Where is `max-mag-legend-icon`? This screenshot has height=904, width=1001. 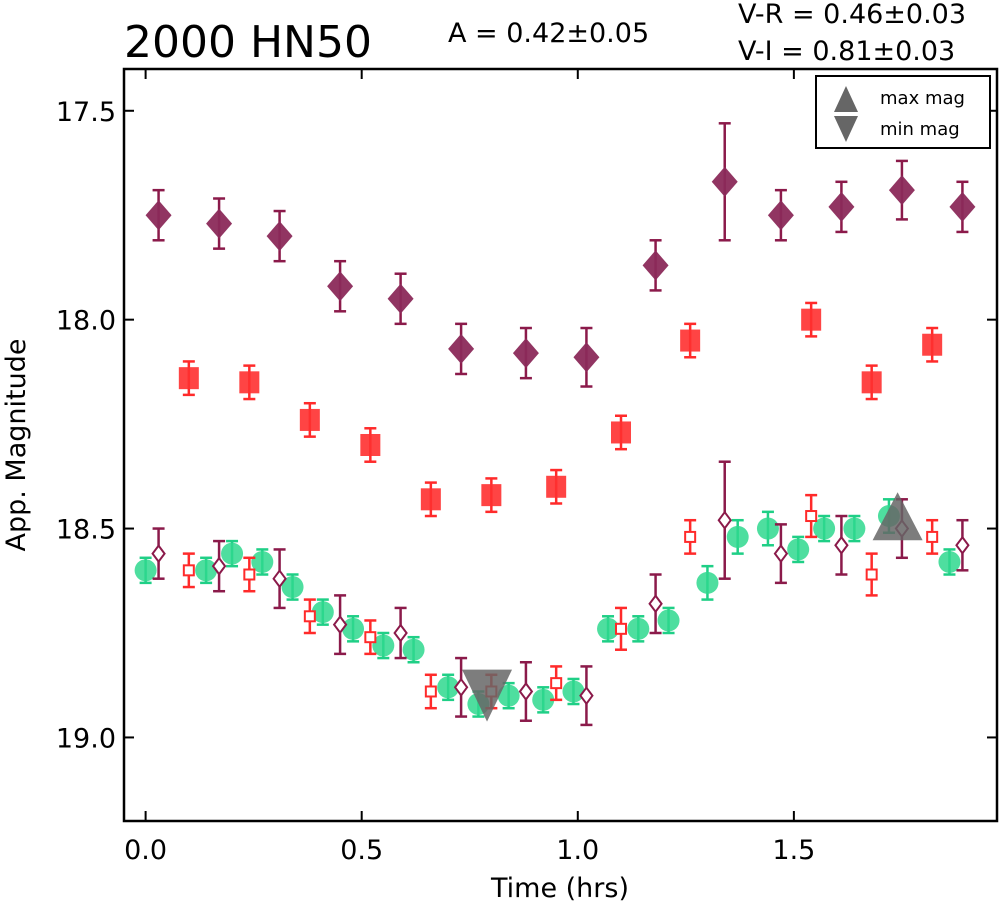
max-mag-legend-icon is located at coordinates (846, 99).